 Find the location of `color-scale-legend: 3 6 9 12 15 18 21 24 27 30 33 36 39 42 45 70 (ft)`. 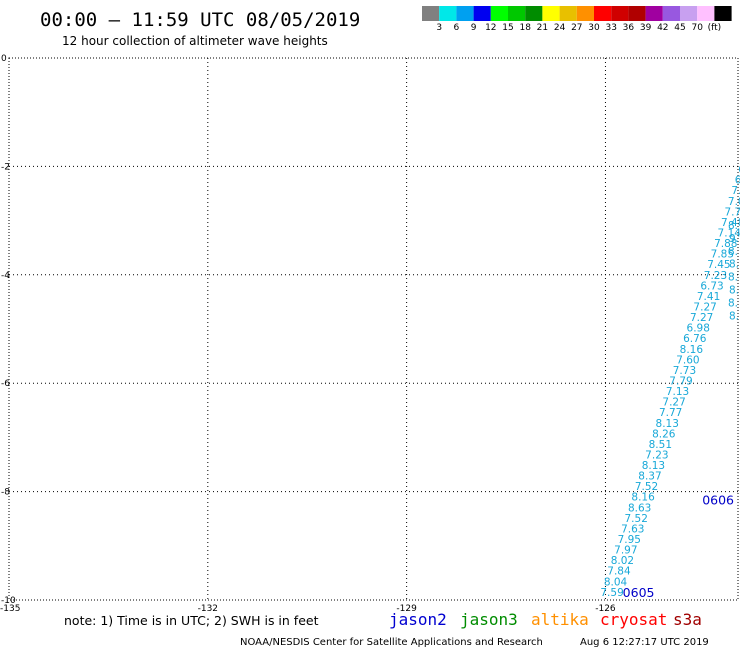

color-scale-legend: 3 6 9 12 15 18 21 24 27 30 33 36 39 42 45 70 (ft) is located at coordinates (577, 19).